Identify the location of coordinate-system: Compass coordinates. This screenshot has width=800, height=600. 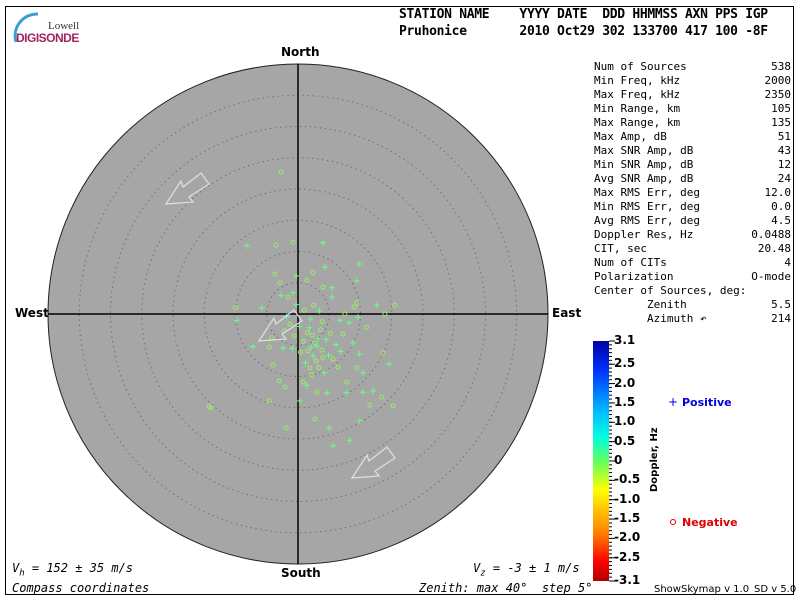
(81, 588).